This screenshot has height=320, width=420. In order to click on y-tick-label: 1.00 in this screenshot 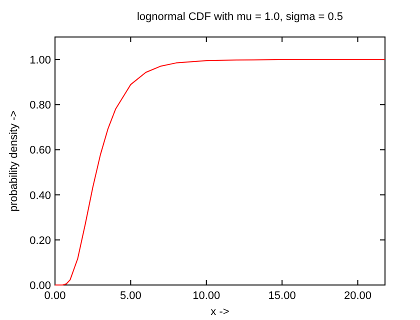, I will do `click(40, 60)`.